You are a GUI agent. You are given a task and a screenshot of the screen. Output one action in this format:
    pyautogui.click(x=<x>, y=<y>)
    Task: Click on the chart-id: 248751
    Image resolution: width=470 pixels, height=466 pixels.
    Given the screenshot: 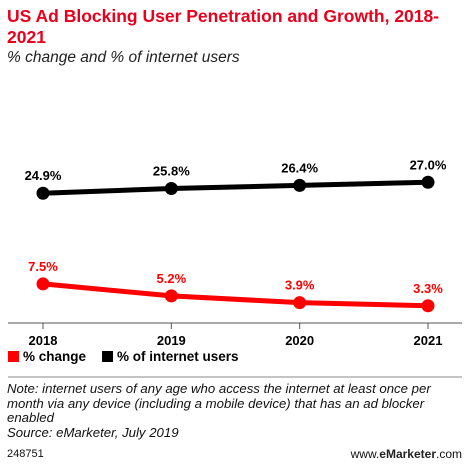 What is the action you would take?
    pyautogui.click(x=25, y=454)
    